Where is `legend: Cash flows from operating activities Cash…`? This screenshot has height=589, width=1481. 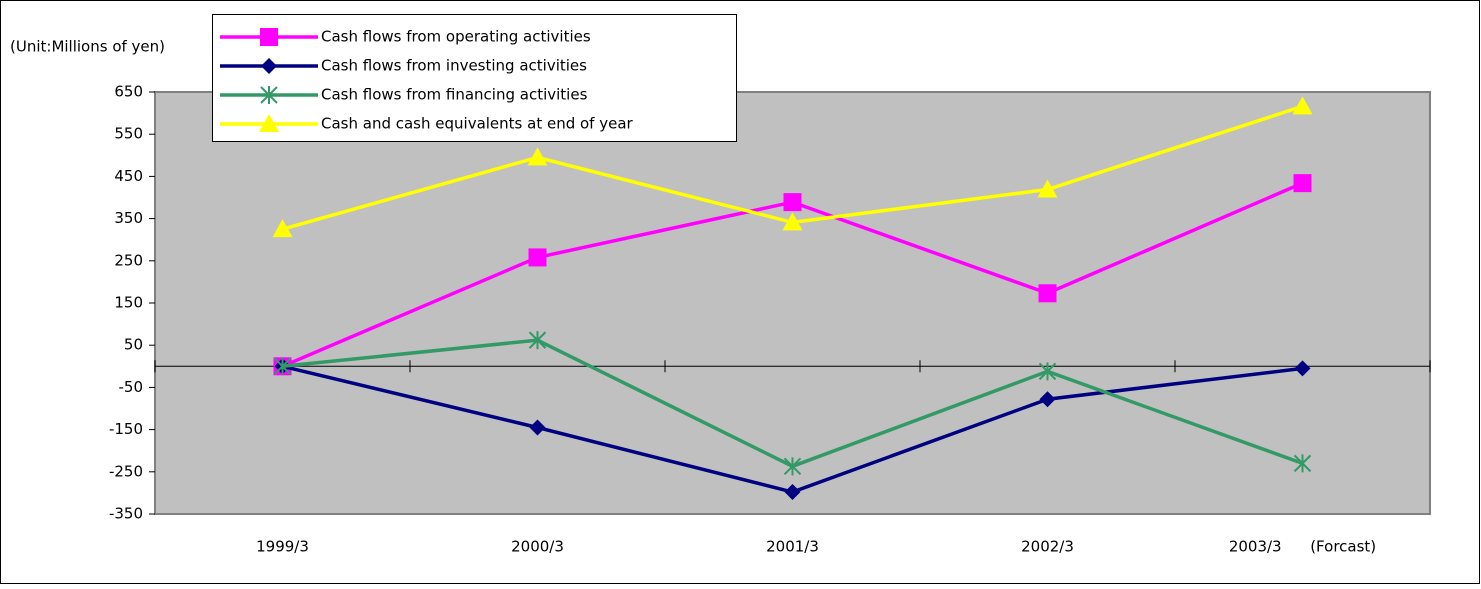
legend: Cash flows from operating activities Cash… is located at coordinates (474, 78).